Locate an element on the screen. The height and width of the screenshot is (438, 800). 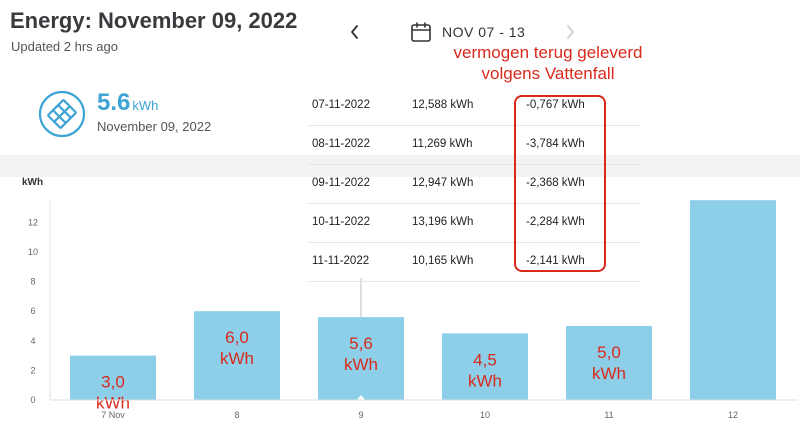
row-consumed: 11,269 kWh is located at coordinates (442, 144).